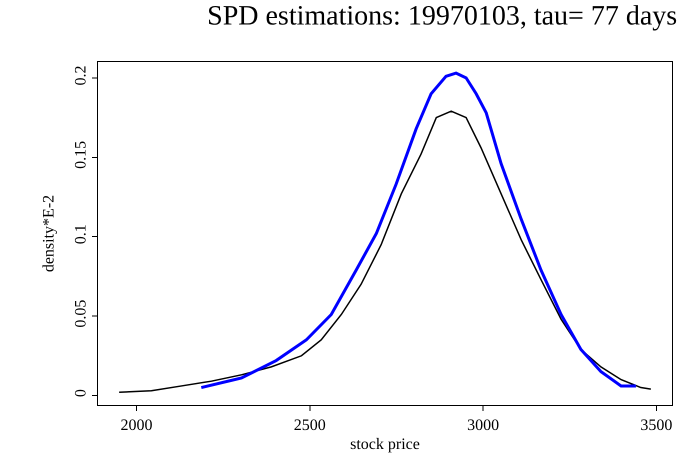 This screenshot has height=466, width=684. I want to click on y-tick-label: 0.1, so click(81, 234).